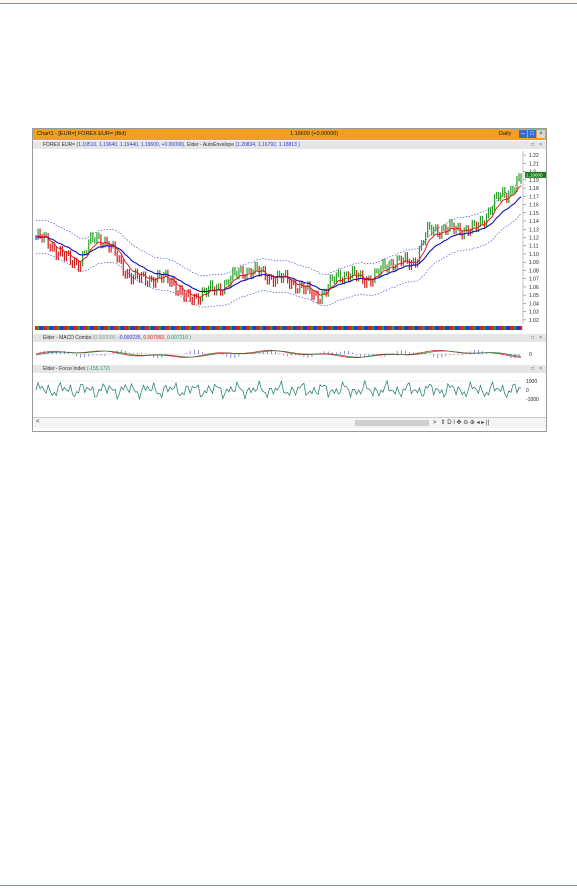 Image resolution: width=577 pixels, height=889 pixels. What do you see at coordinates (392, 423) in the screenshot?
I see `scroll-thumb` at bounding box center [392, 423].